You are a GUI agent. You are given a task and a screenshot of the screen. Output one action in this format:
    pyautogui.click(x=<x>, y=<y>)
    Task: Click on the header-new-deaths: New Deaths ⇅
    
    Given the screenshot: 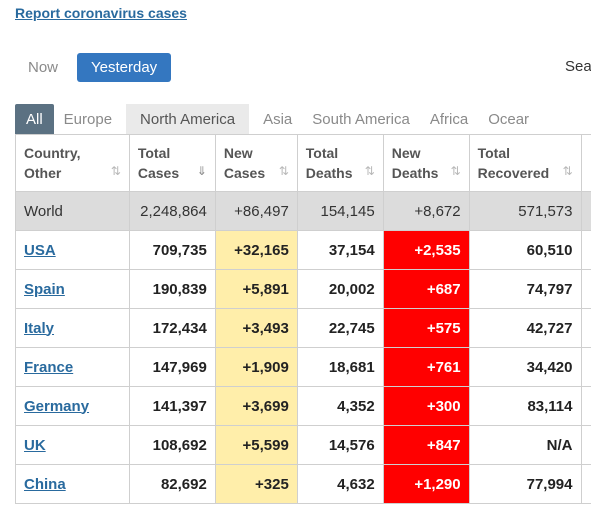 What is the action you would take?
    pyautogui.click(x=426, y=163)
    